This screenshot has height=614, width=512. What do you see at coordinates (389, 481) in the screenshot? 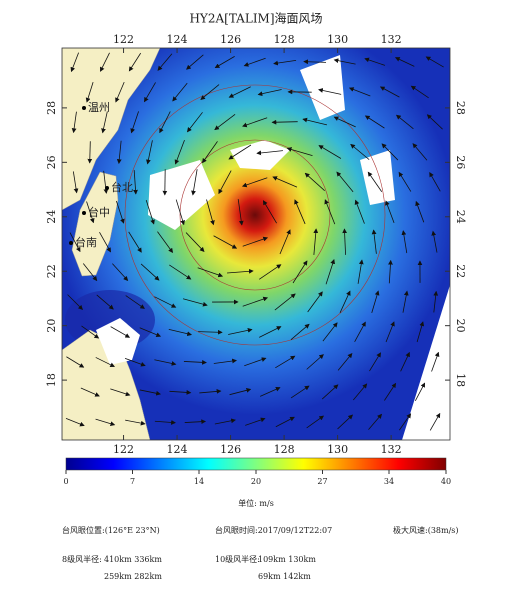
I see `colorbar-label: 34` at bounding box center [389, 481].